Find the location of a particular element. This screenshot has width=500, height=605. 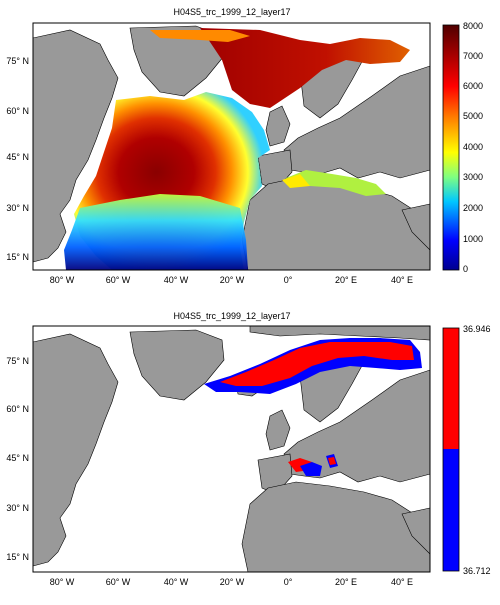

europe-land-b is located at coordinates (357, 426).